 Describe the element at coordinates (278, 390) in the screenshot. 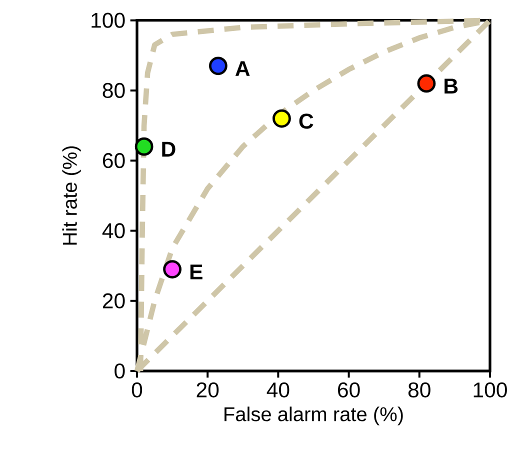

I see `x-tick-label: 40` at that location.